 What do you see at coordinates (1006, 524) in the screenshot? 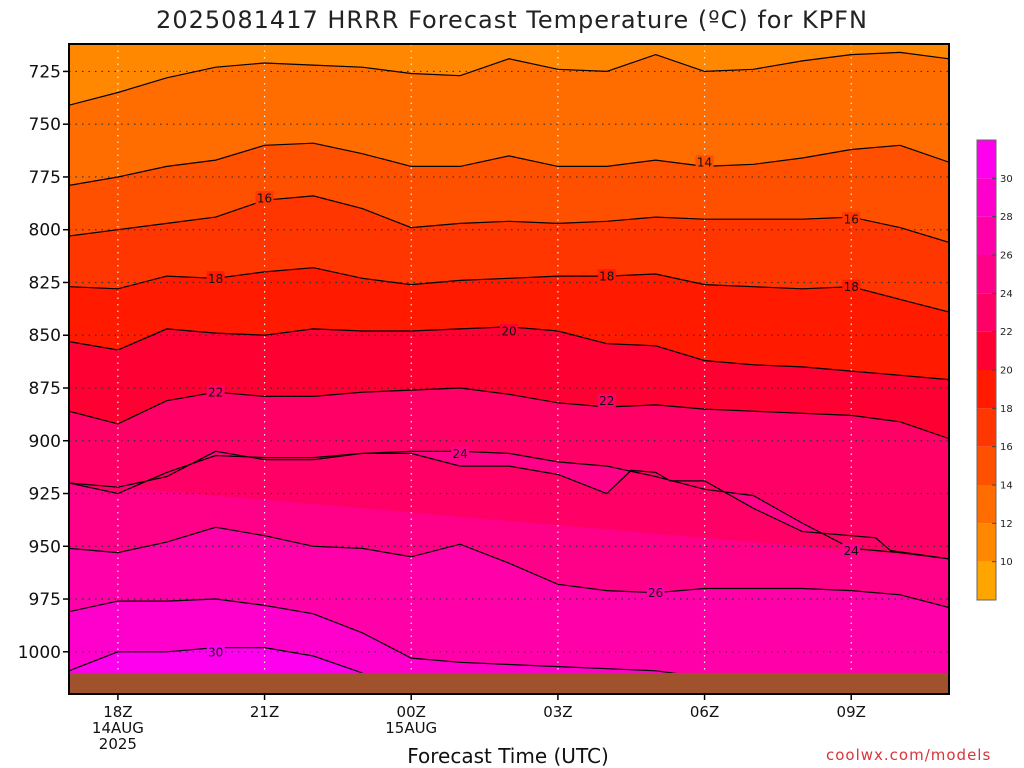
I see `colorbar-tick-label: 12` at bounding box center [1006, 524].